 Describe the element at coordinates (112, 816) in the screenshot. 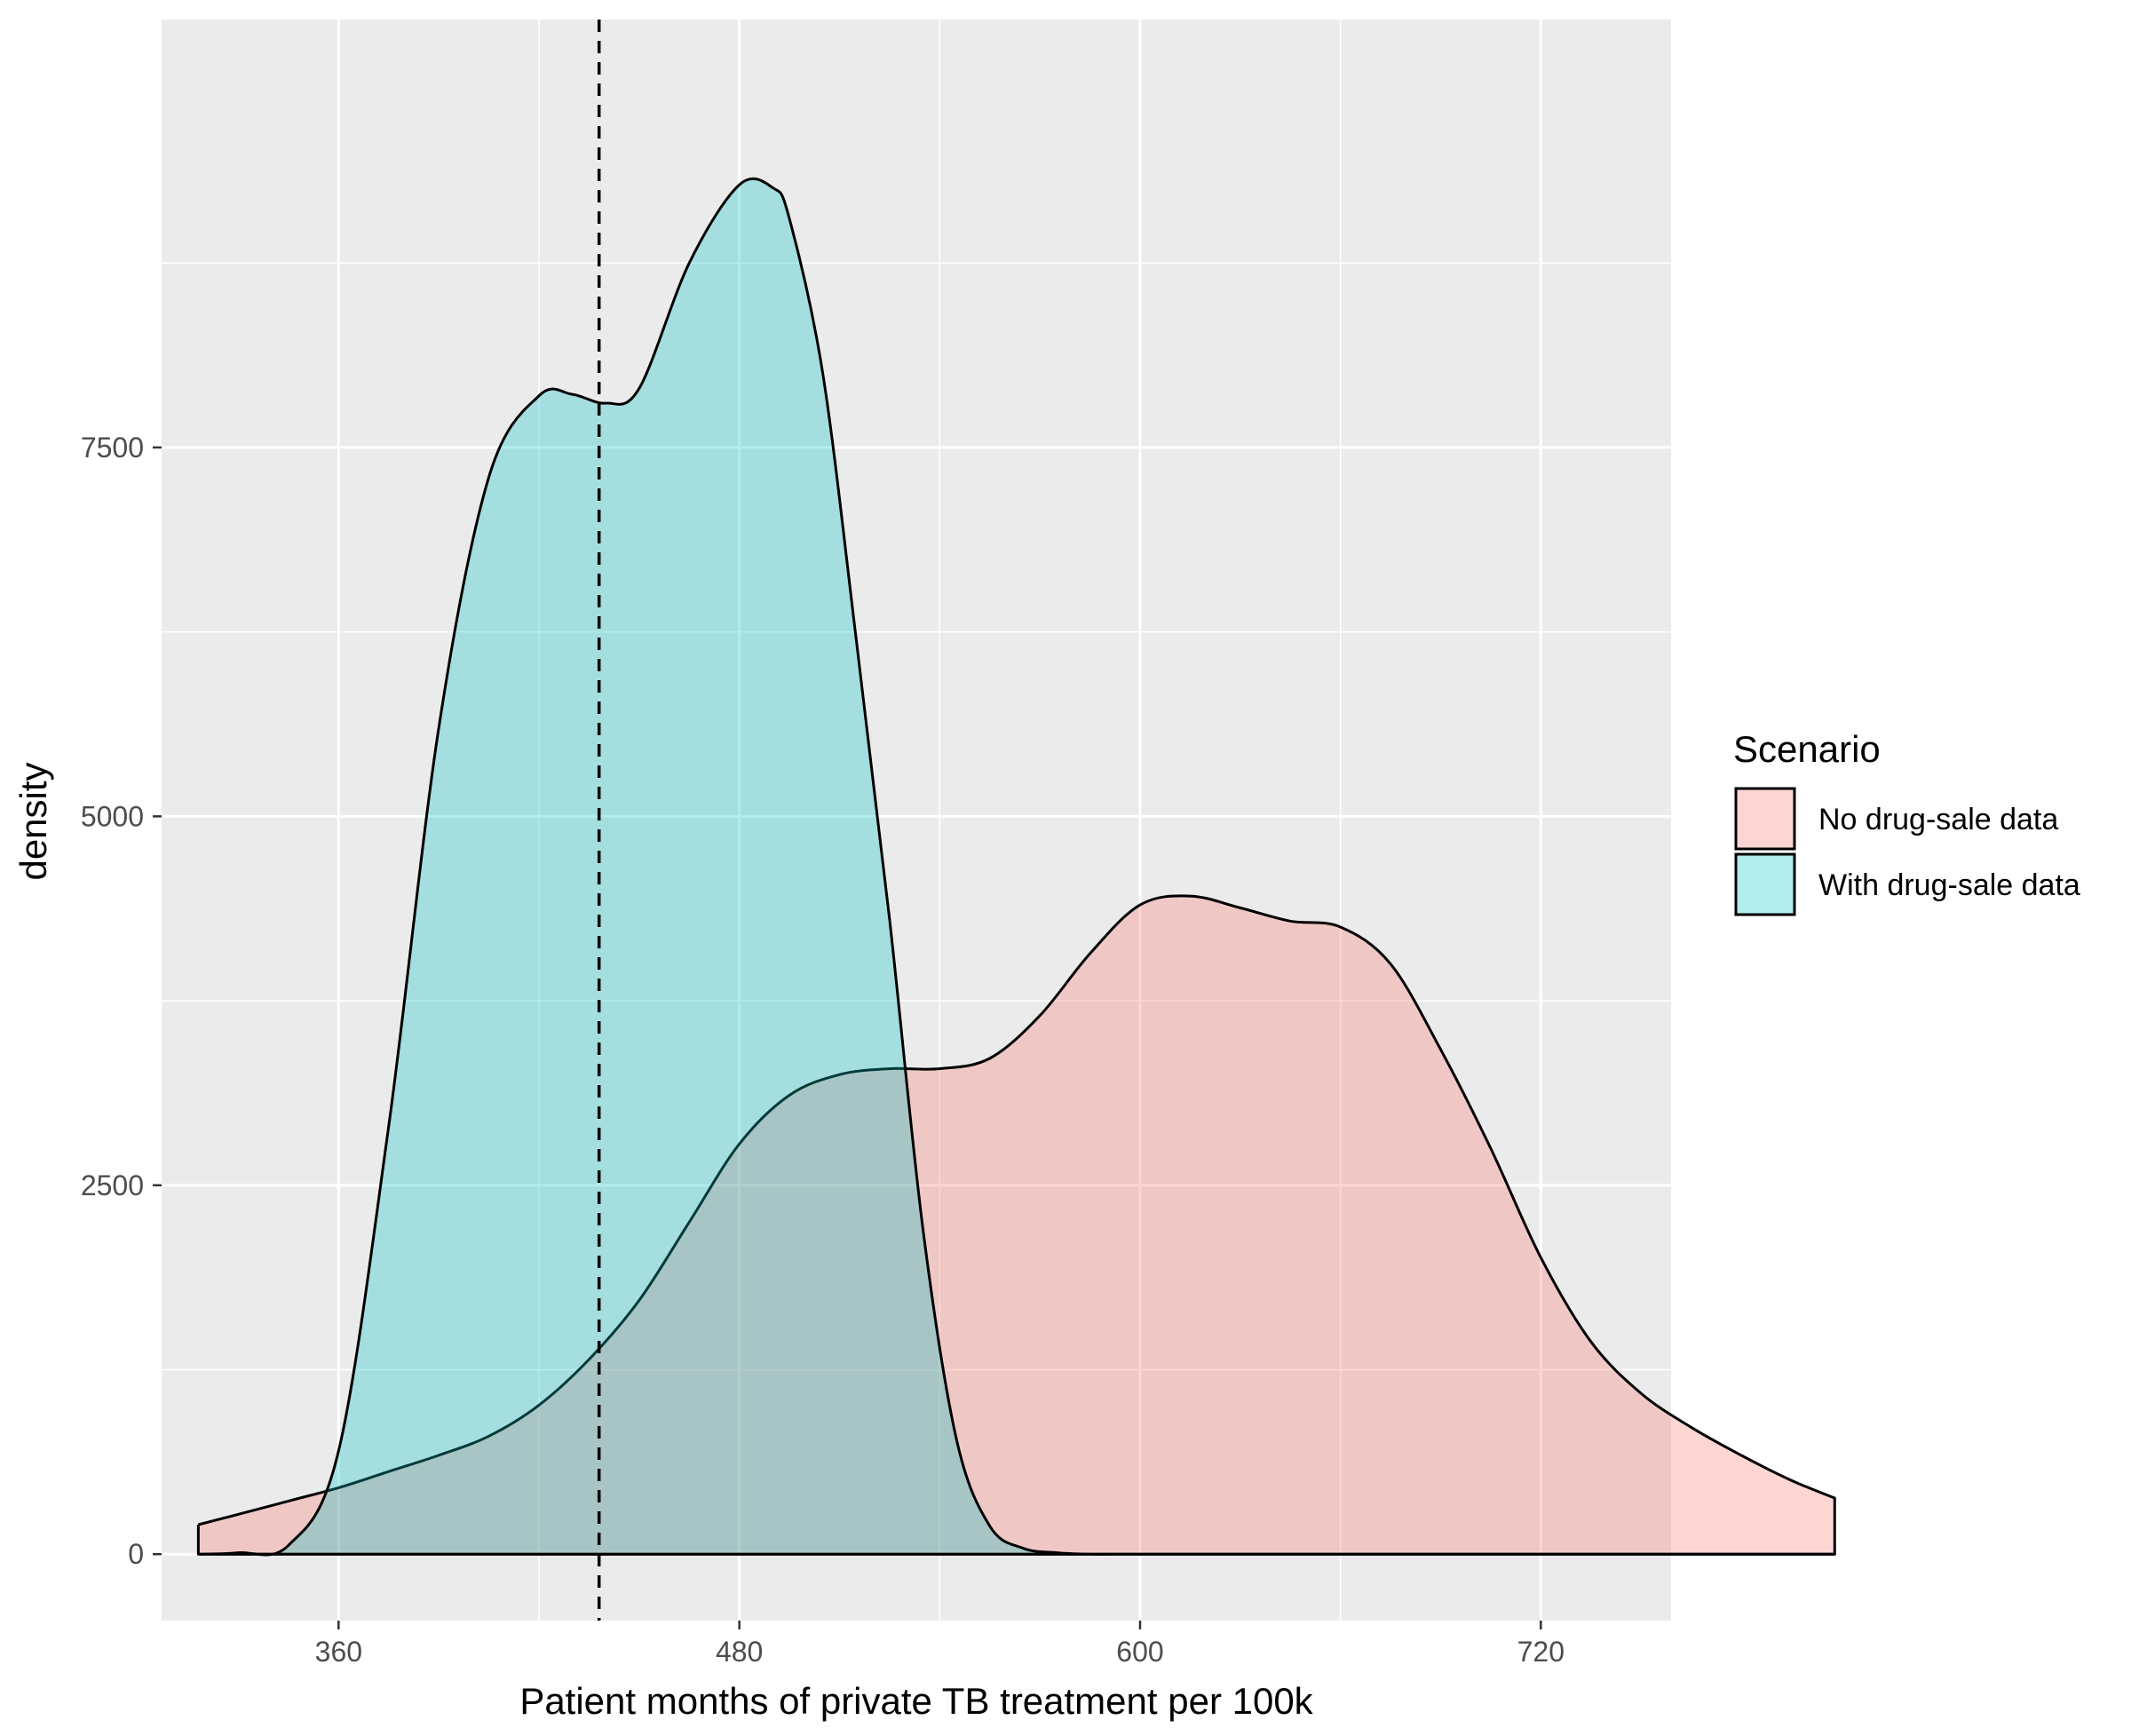

I see `y-tick-label: 5000` at that location.